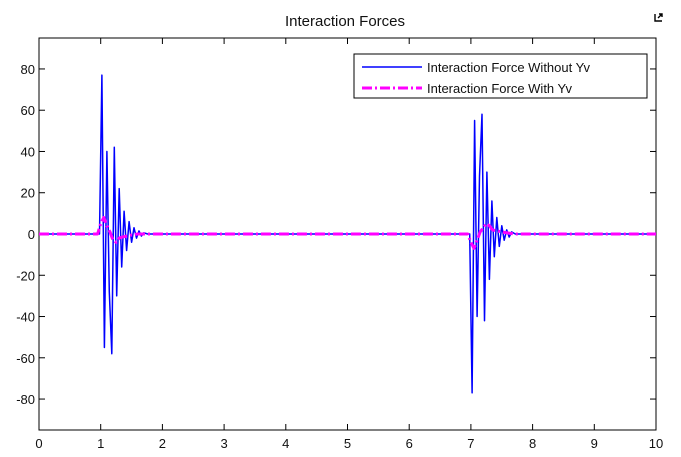 This screenshot has height=457, width=681. I want to click on y-tick-label: 60, so click(28, 110).